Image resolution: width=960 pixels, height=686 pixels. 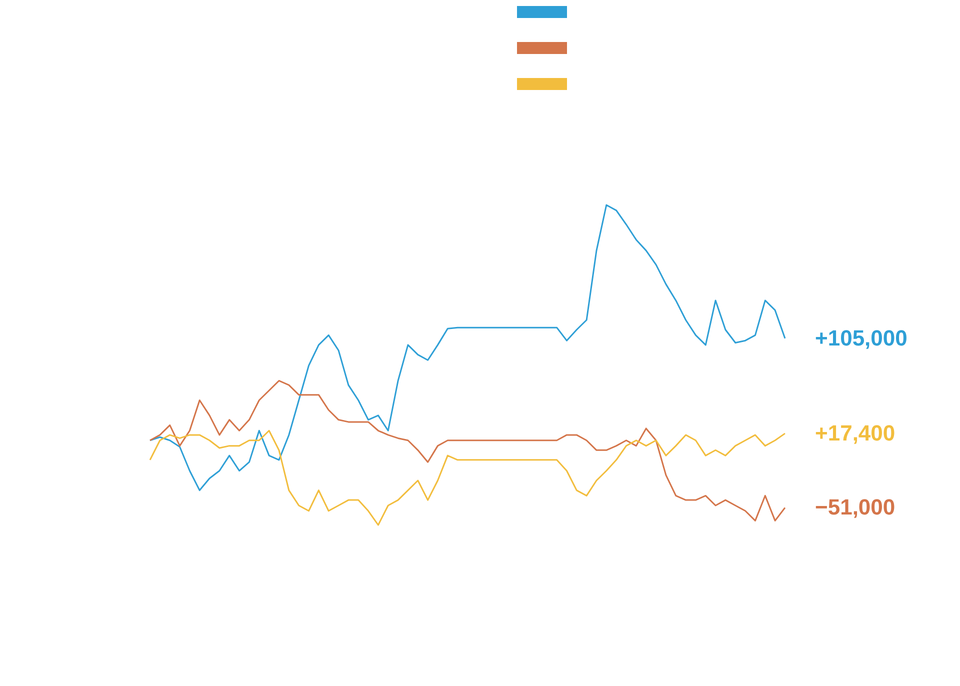 What do you see at coordinates (855, 507) in the screenshot?
I see `data-label: −51,000` at bounding box center [855, 507].